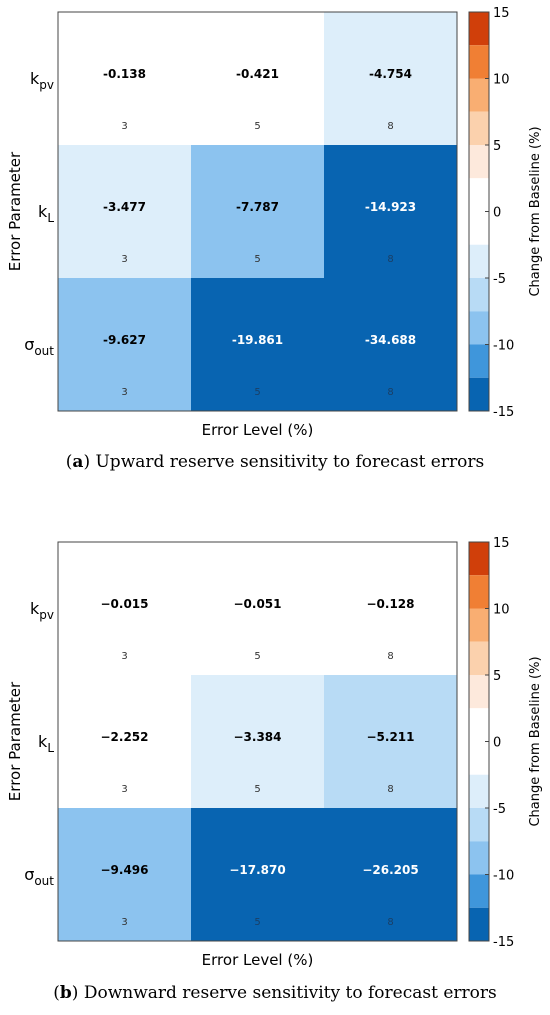  What do you see at coordinates (124, 340) in the screenshot?
I see `cell-value-label: -9.627` at bounding box center [124, 340].